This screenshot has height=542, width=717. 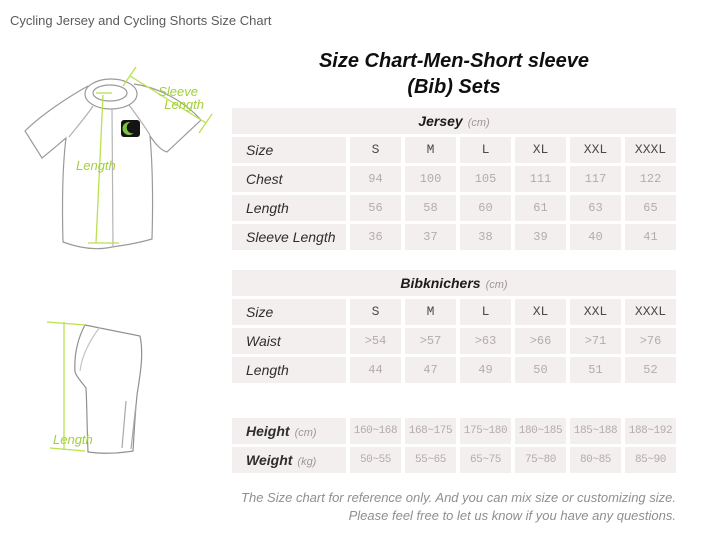 I want to click on value-cell: 40, so click(x=595, y=237).